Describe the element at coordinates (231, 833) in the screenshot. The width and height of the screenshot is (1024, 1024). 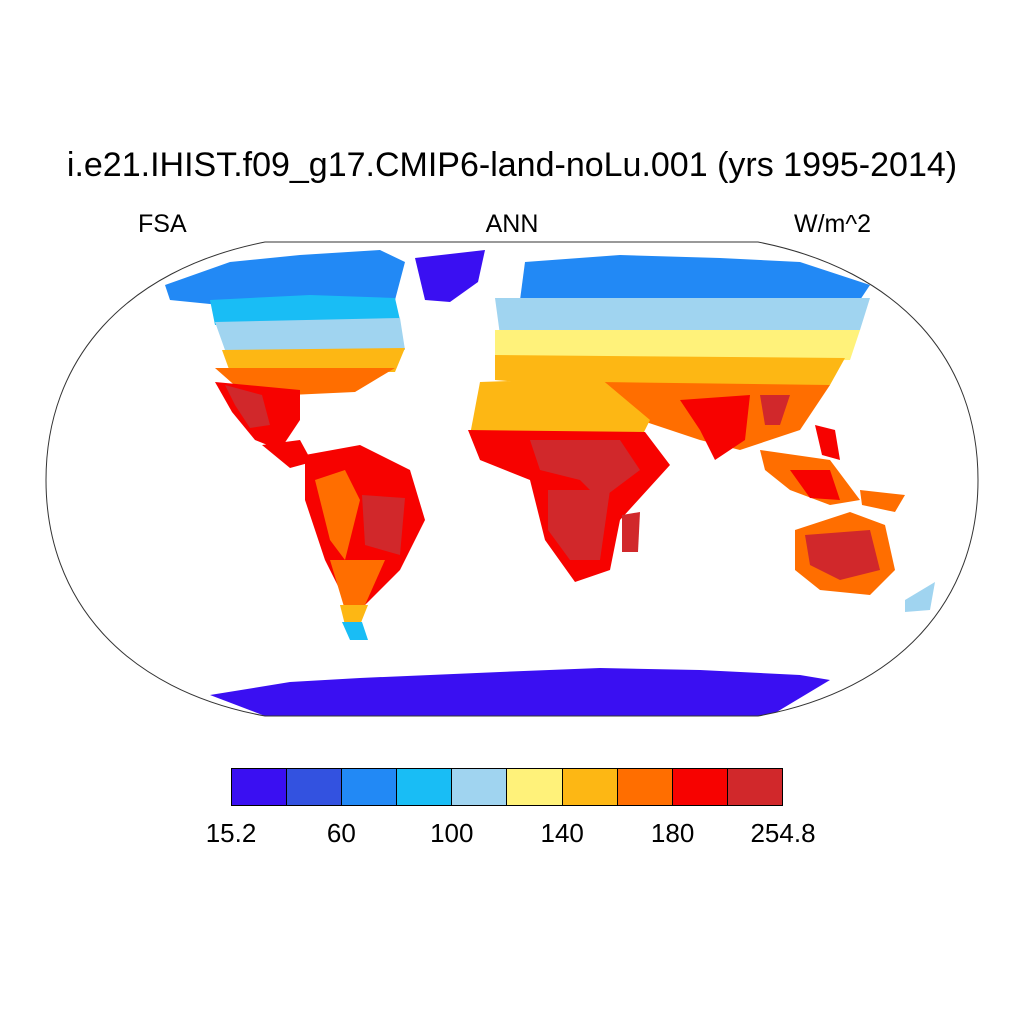
I see `colorbar-tick-label: 15.2` at that location.